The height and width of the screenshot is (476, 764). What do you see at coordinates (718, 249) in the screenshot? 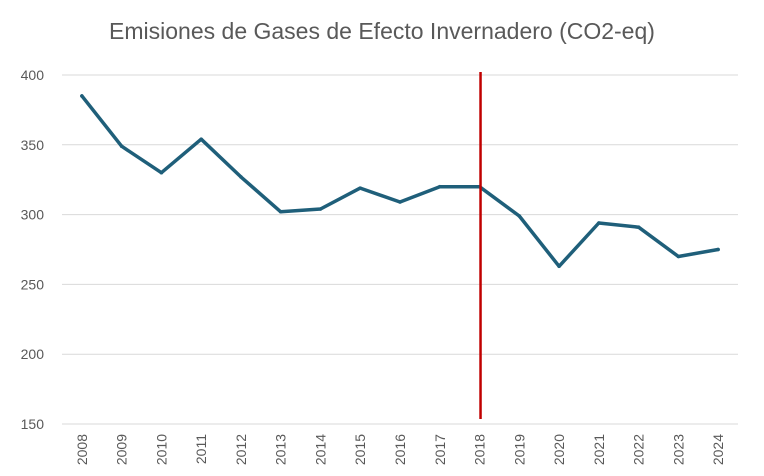
I see `data-point-2024` at bounding box center [718, 249].